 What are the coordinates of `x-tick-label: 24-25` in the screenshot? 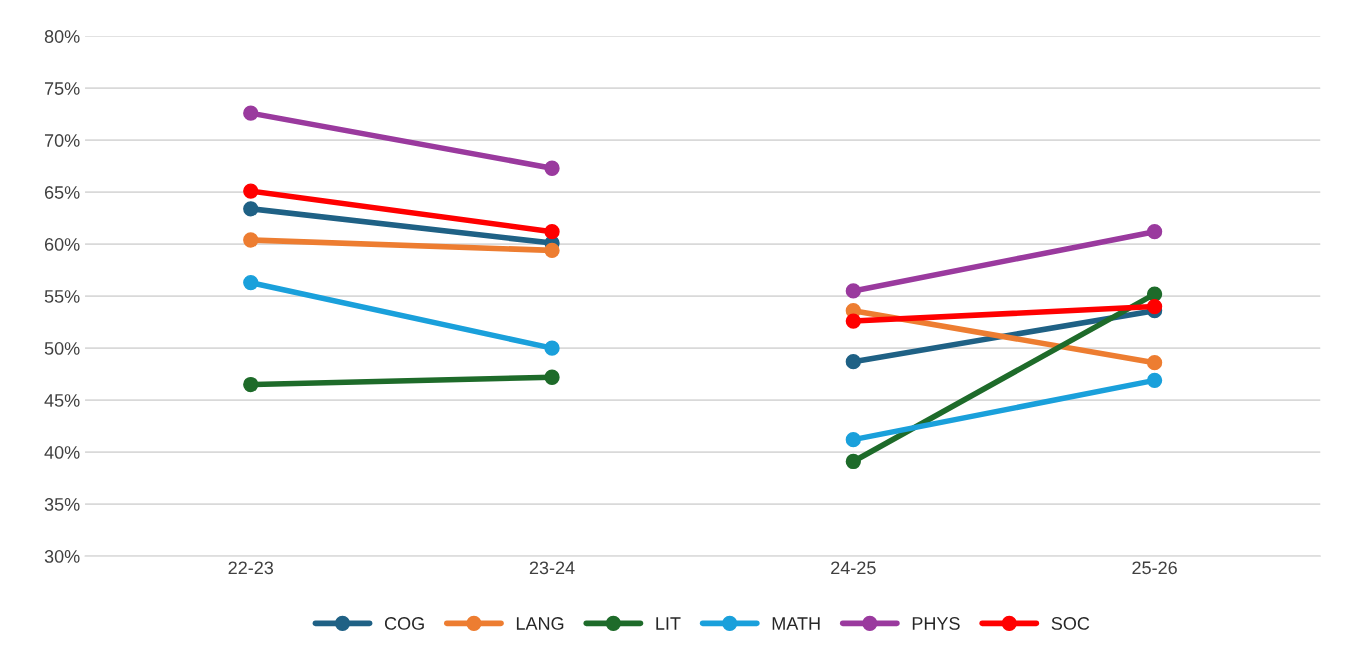 It's located at (853, 568).